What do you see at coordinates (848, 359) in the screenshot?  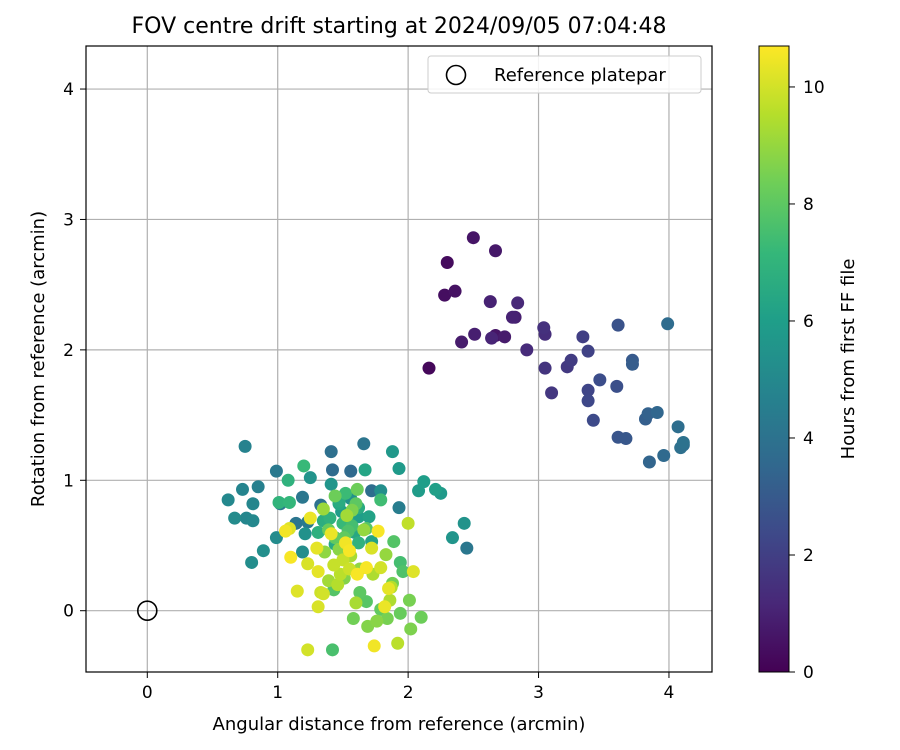 I see `colorbar-label: Hours from first FF file` at bounding box center [848, 359].